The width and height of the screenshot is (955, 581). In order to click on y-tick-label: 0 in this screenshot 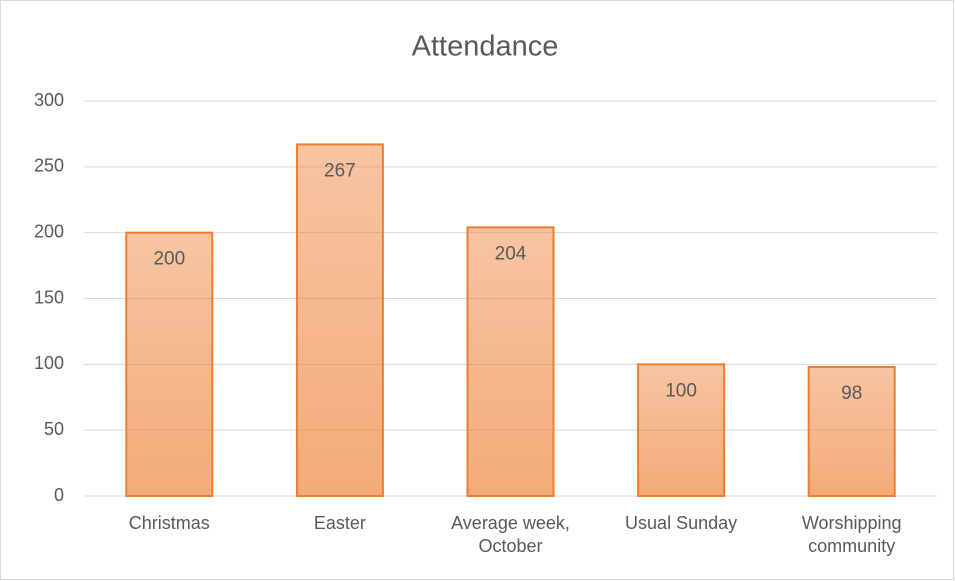, I will do `click(59, 495)`.